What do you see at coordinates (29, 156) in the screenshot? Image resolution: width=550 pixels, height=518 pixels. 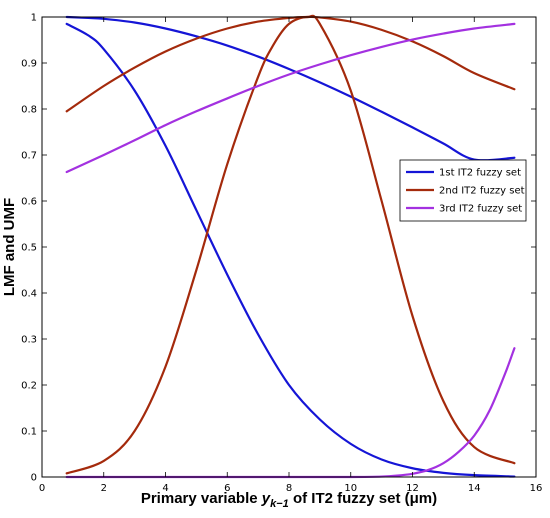 I see `y-tick-label: 0.7` at bounding box center [29, 156].